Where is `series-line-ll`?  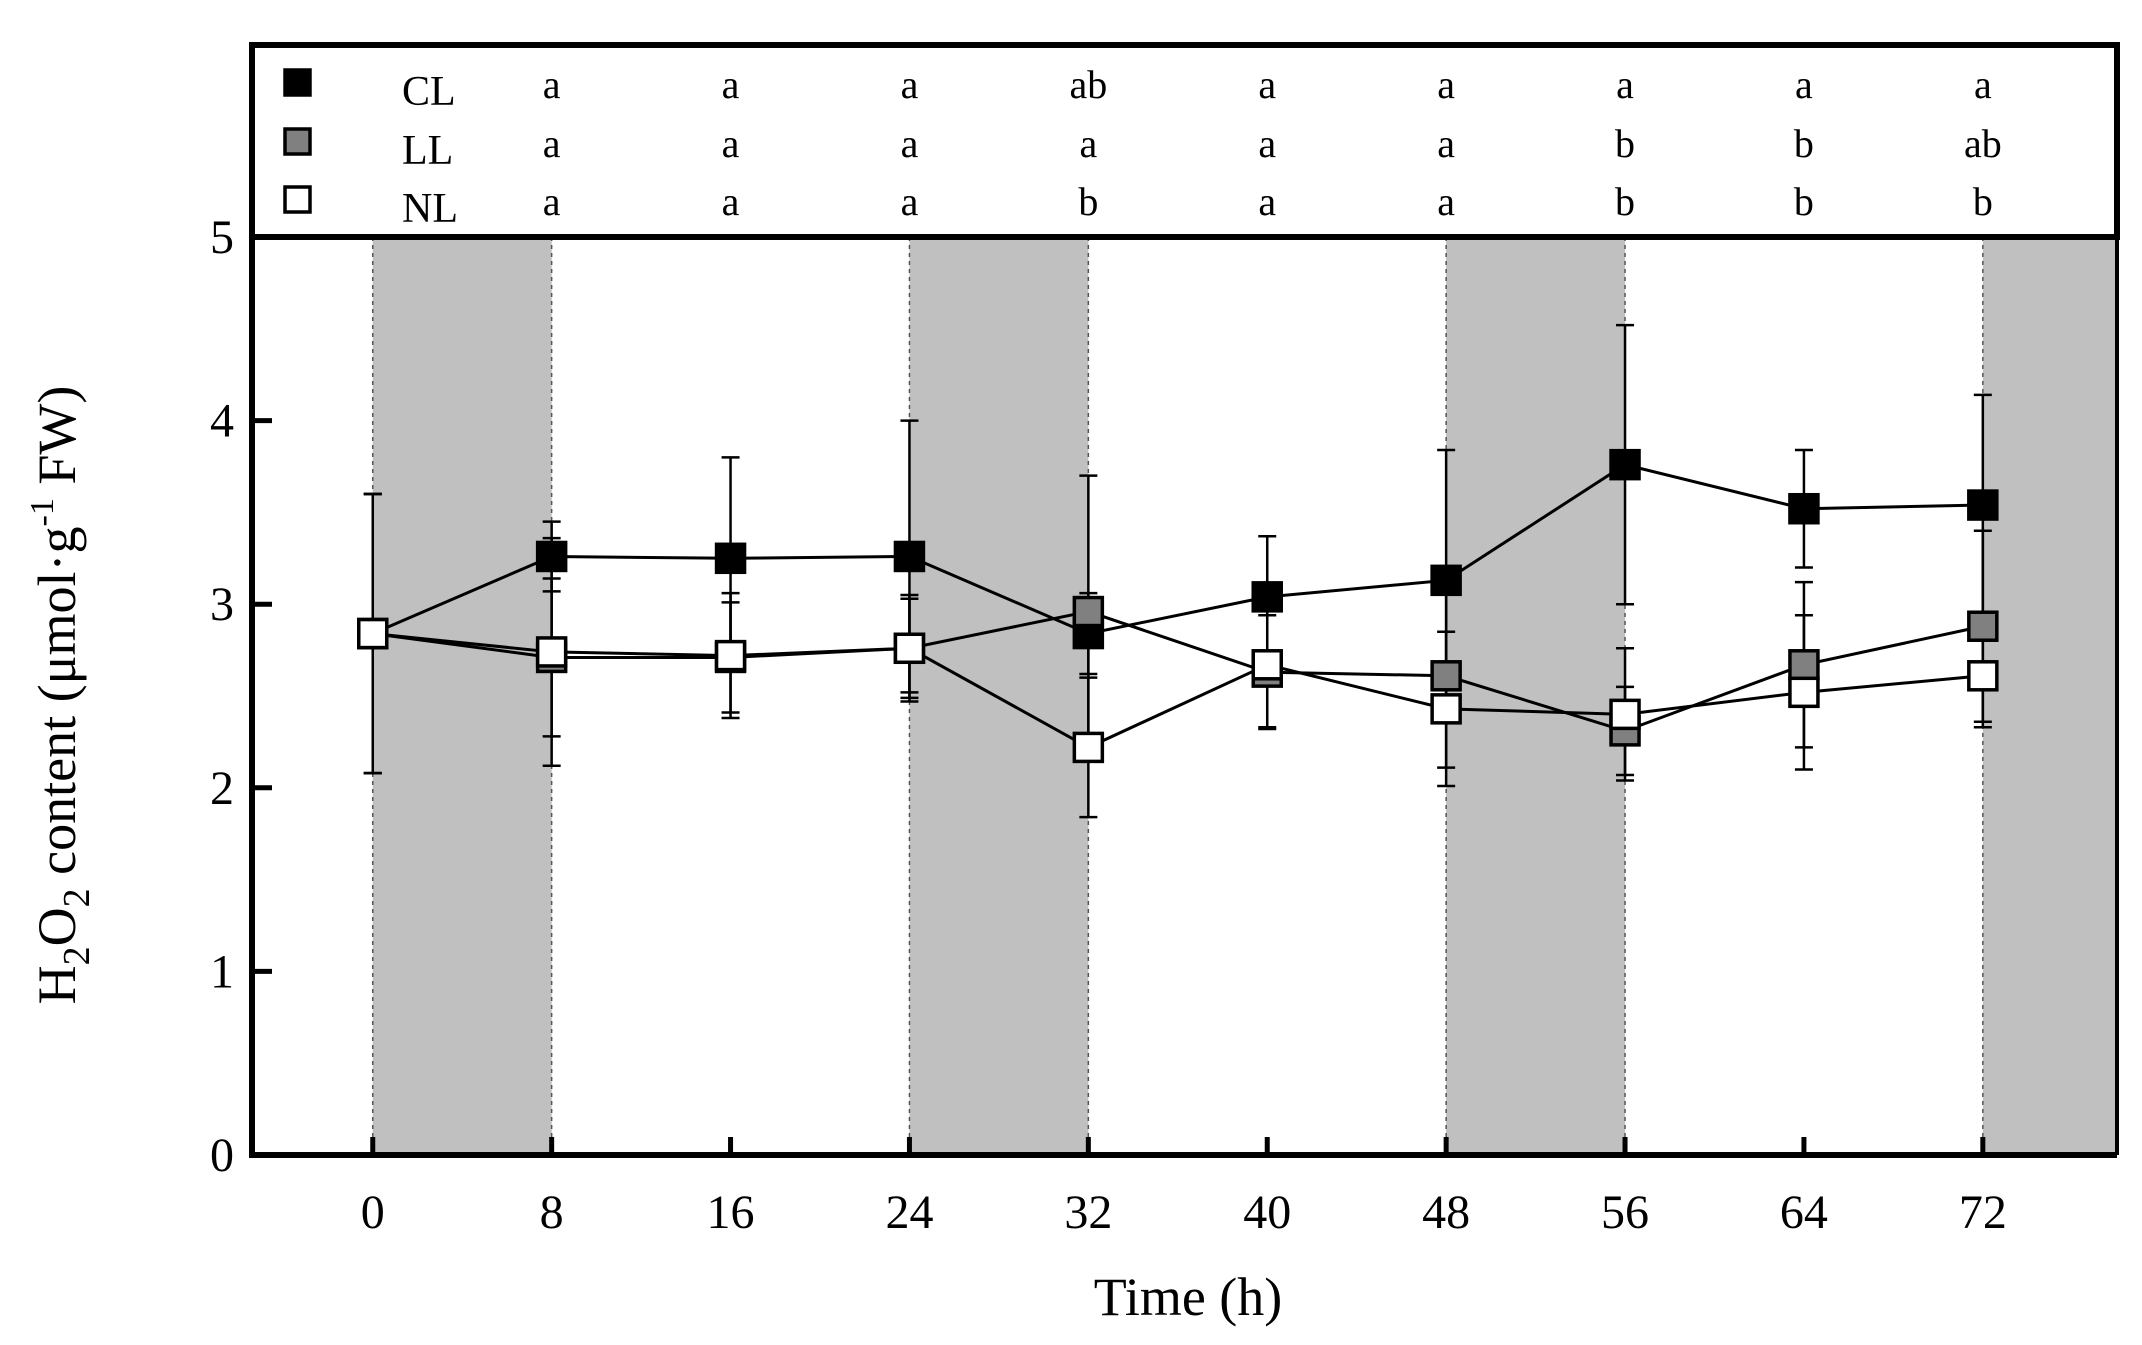 series-line-ll is located at coordinates (1178, 671).